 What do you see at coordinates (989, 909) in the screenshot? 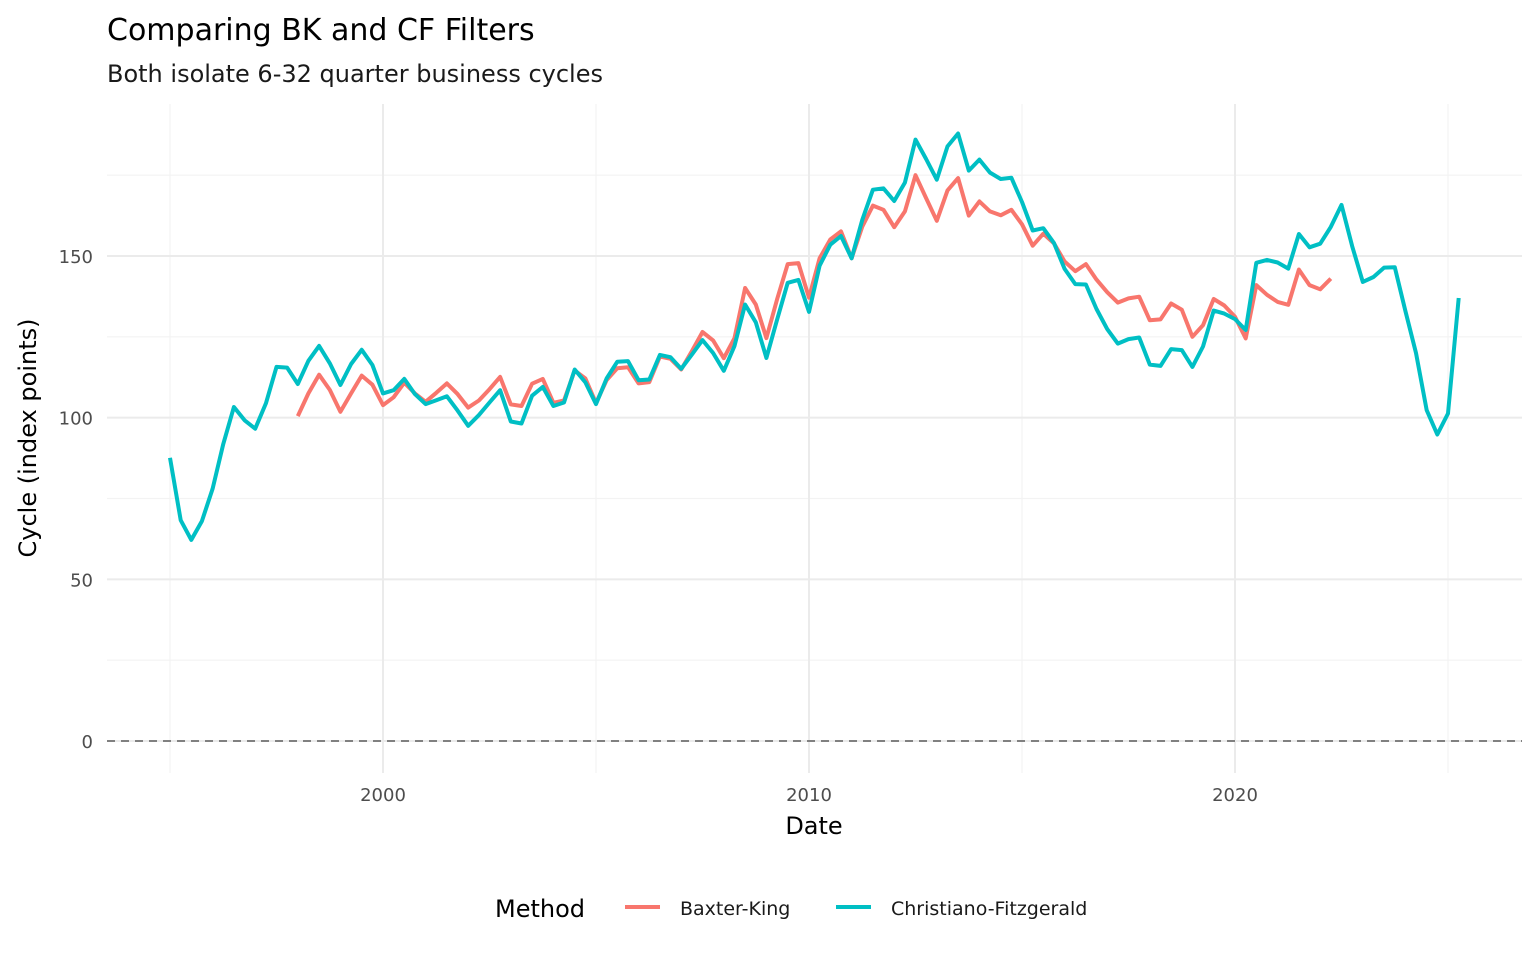
I see `legend-label-christiano-fitzgerald: Christiano-Fitzgerald` at bounding box center [989, 909].